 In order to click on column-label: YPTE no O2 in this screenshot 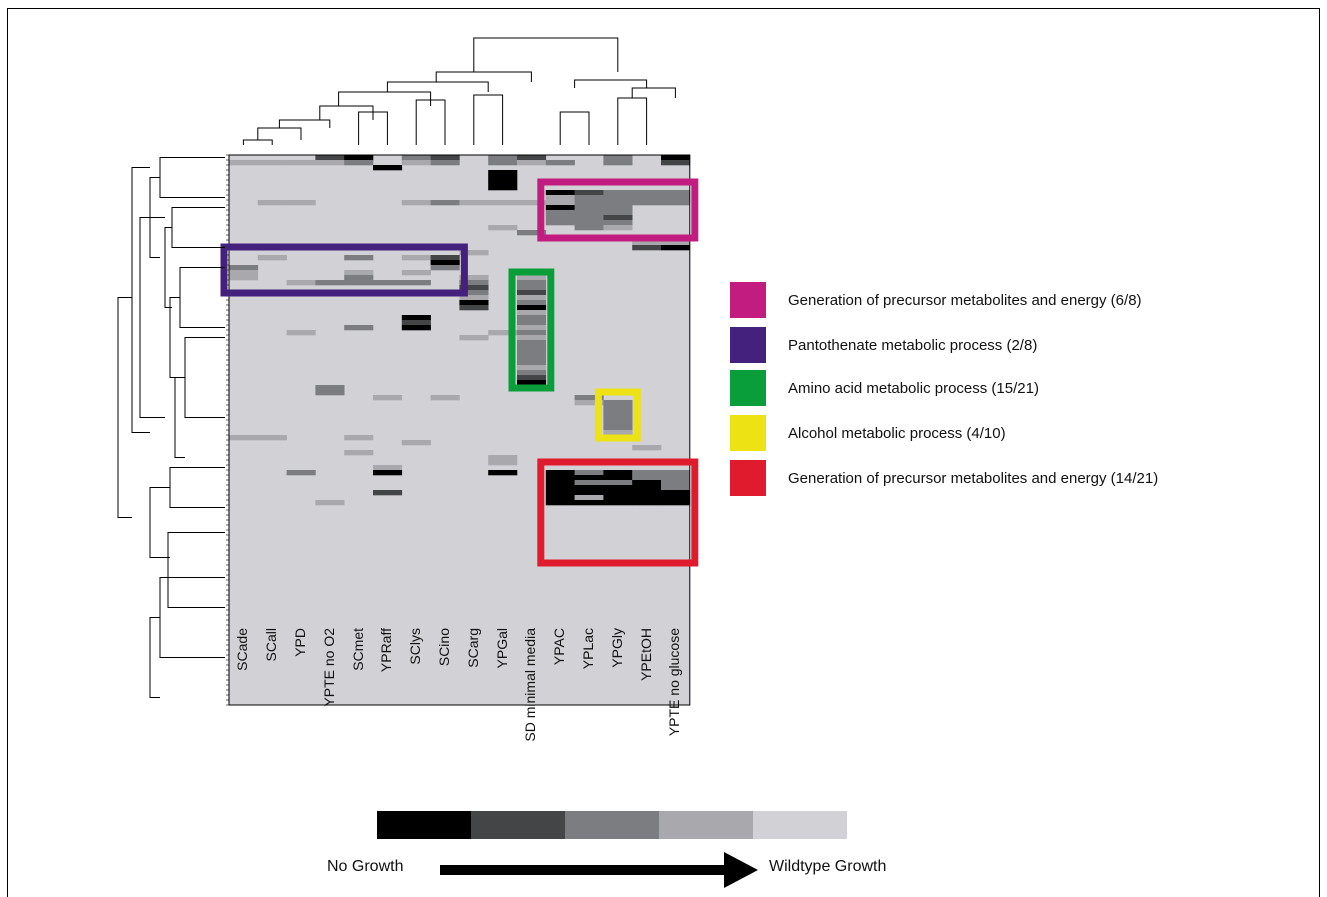, I will do `click(328, 667)`.